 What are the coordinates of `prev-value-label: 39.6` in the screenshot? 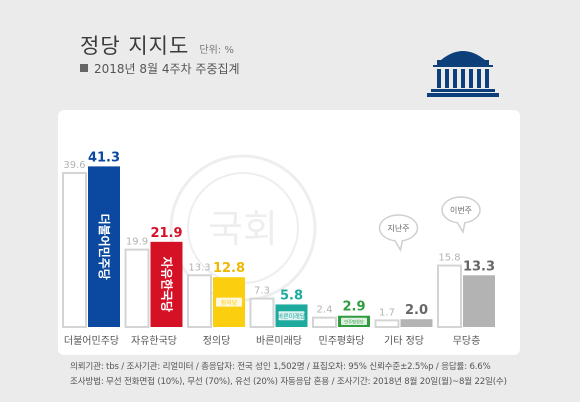 It's located at (74, 165).